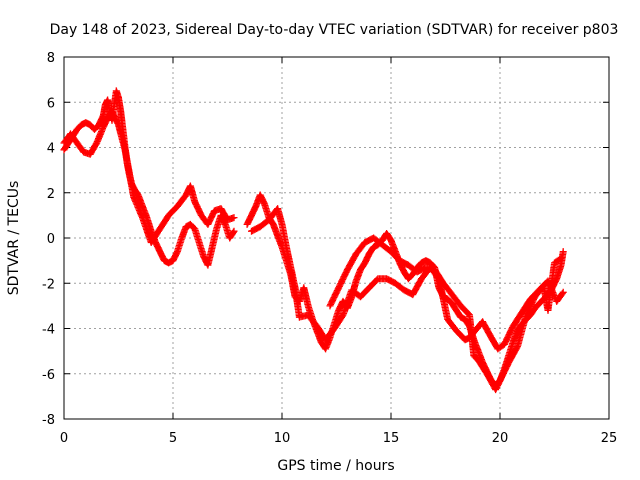  What do you see at coordinates (48, 284) in the screenshot?
I see `y-tick-label: -2` at bounding box center [48, 284].